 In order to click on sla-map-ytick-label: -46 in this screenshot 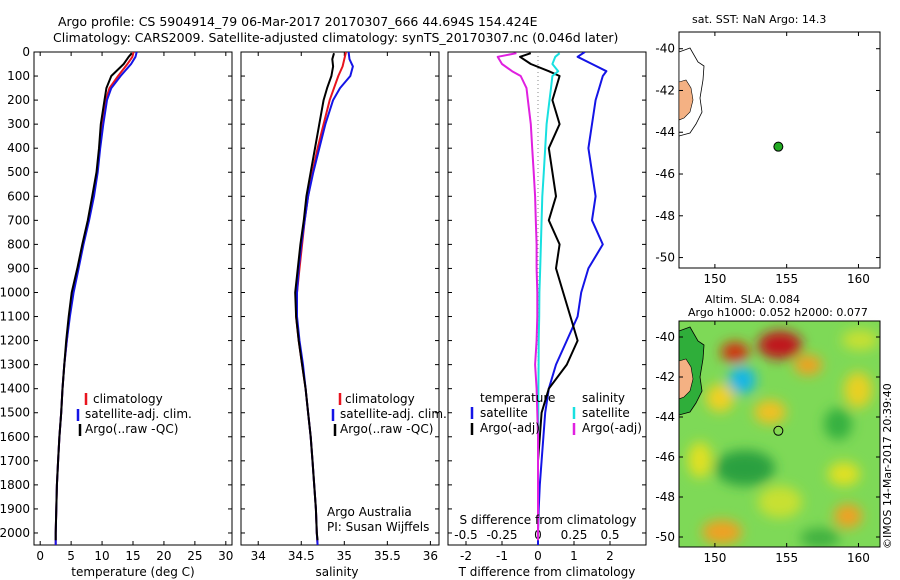, I will do `click(665, 457)`.